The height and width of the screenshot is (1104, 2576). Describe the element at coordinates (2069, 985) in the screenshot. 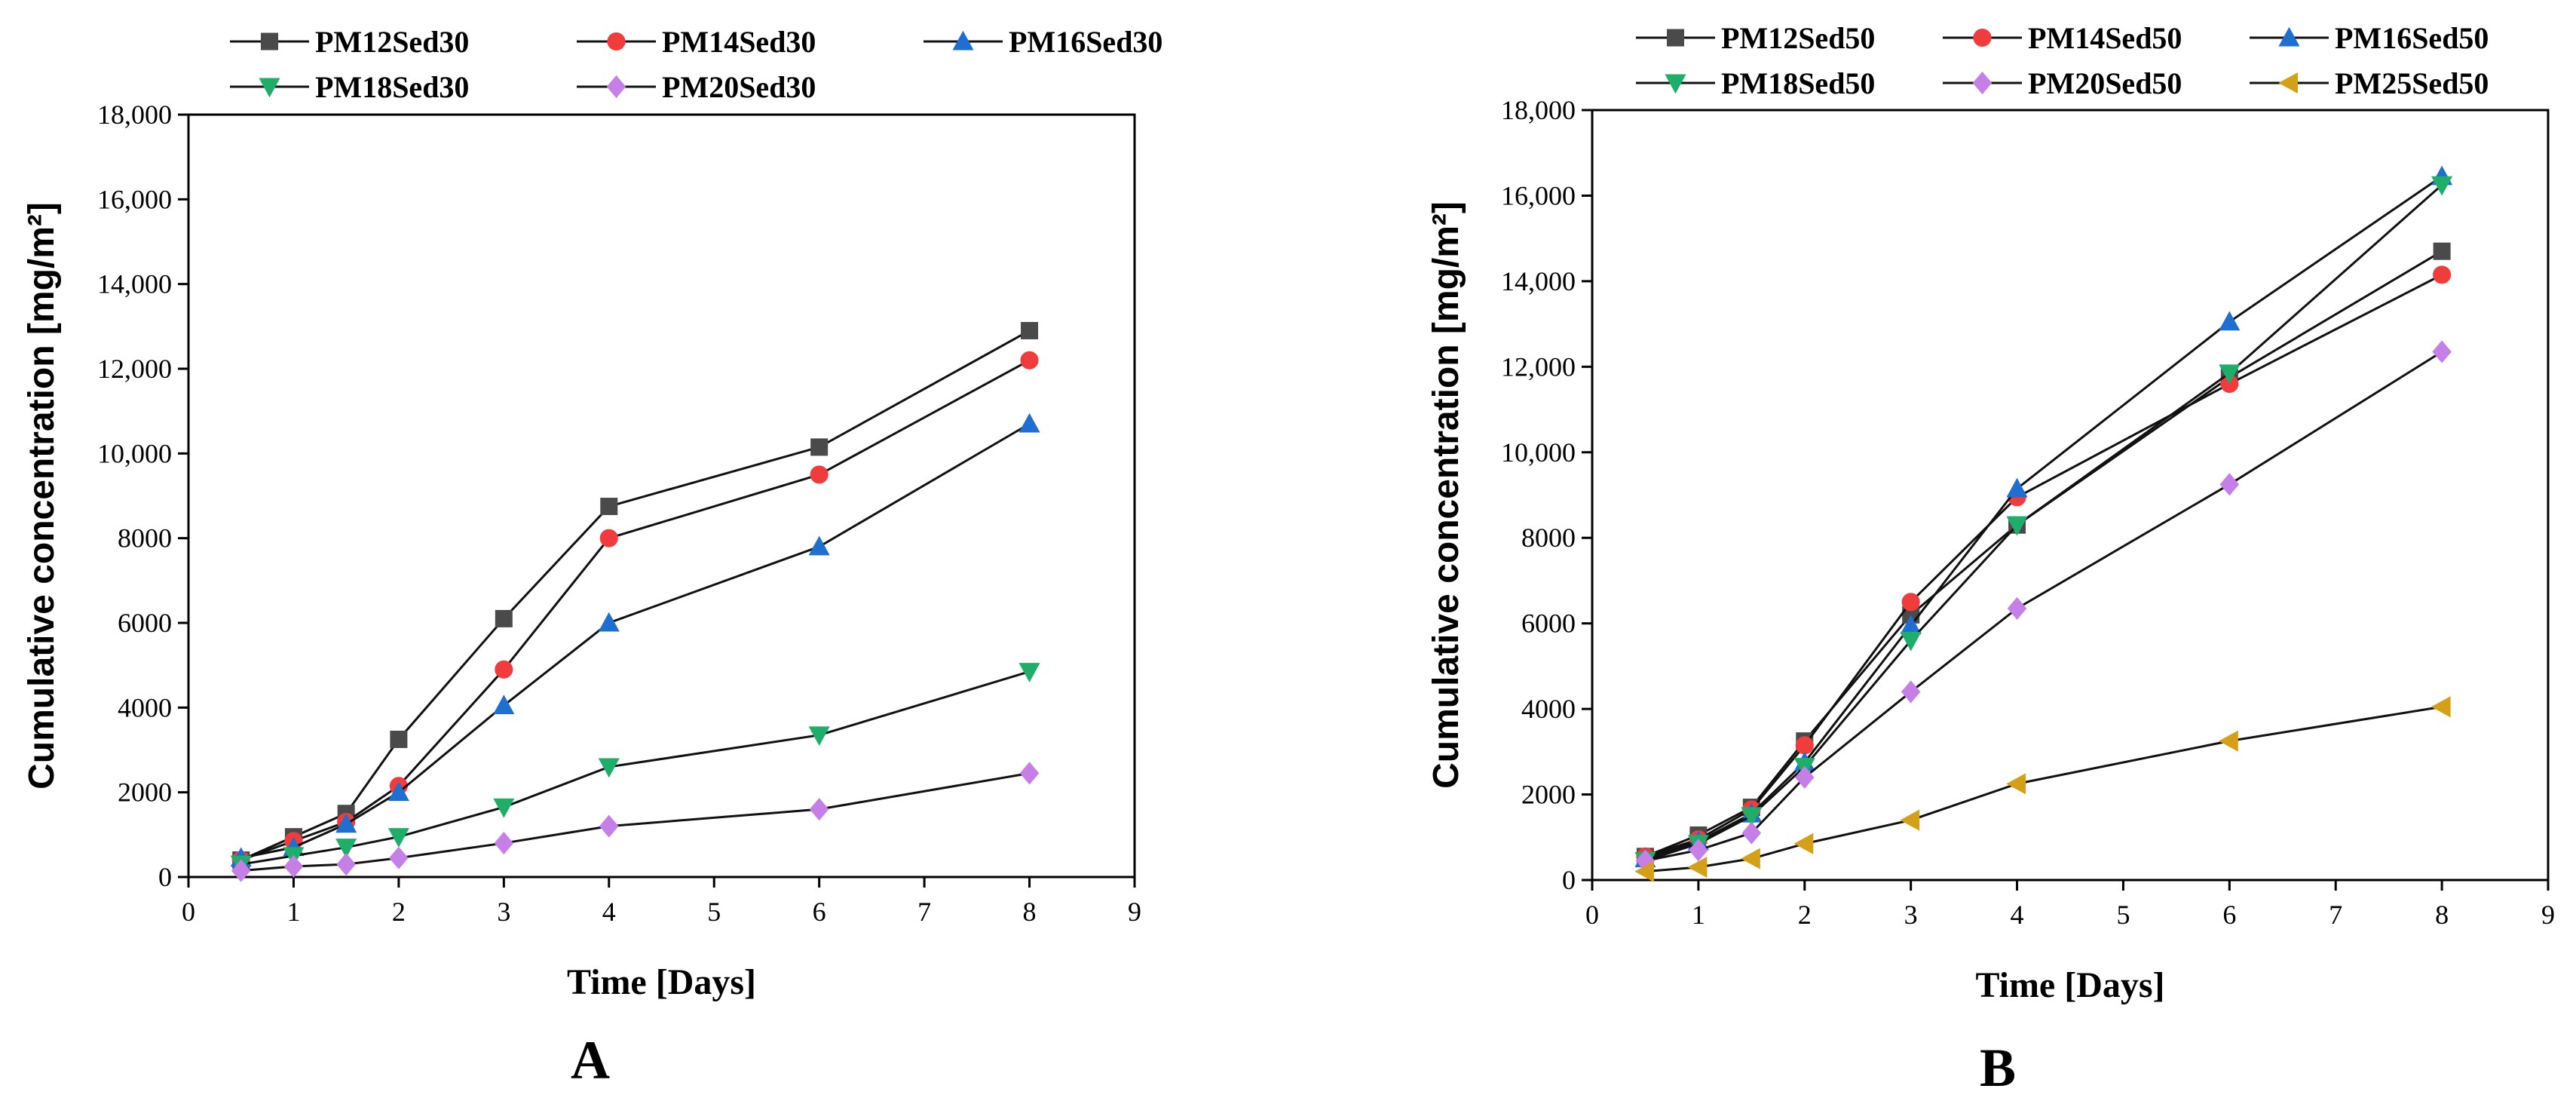

I see `x-axis-title: Time [Days]` at that location.